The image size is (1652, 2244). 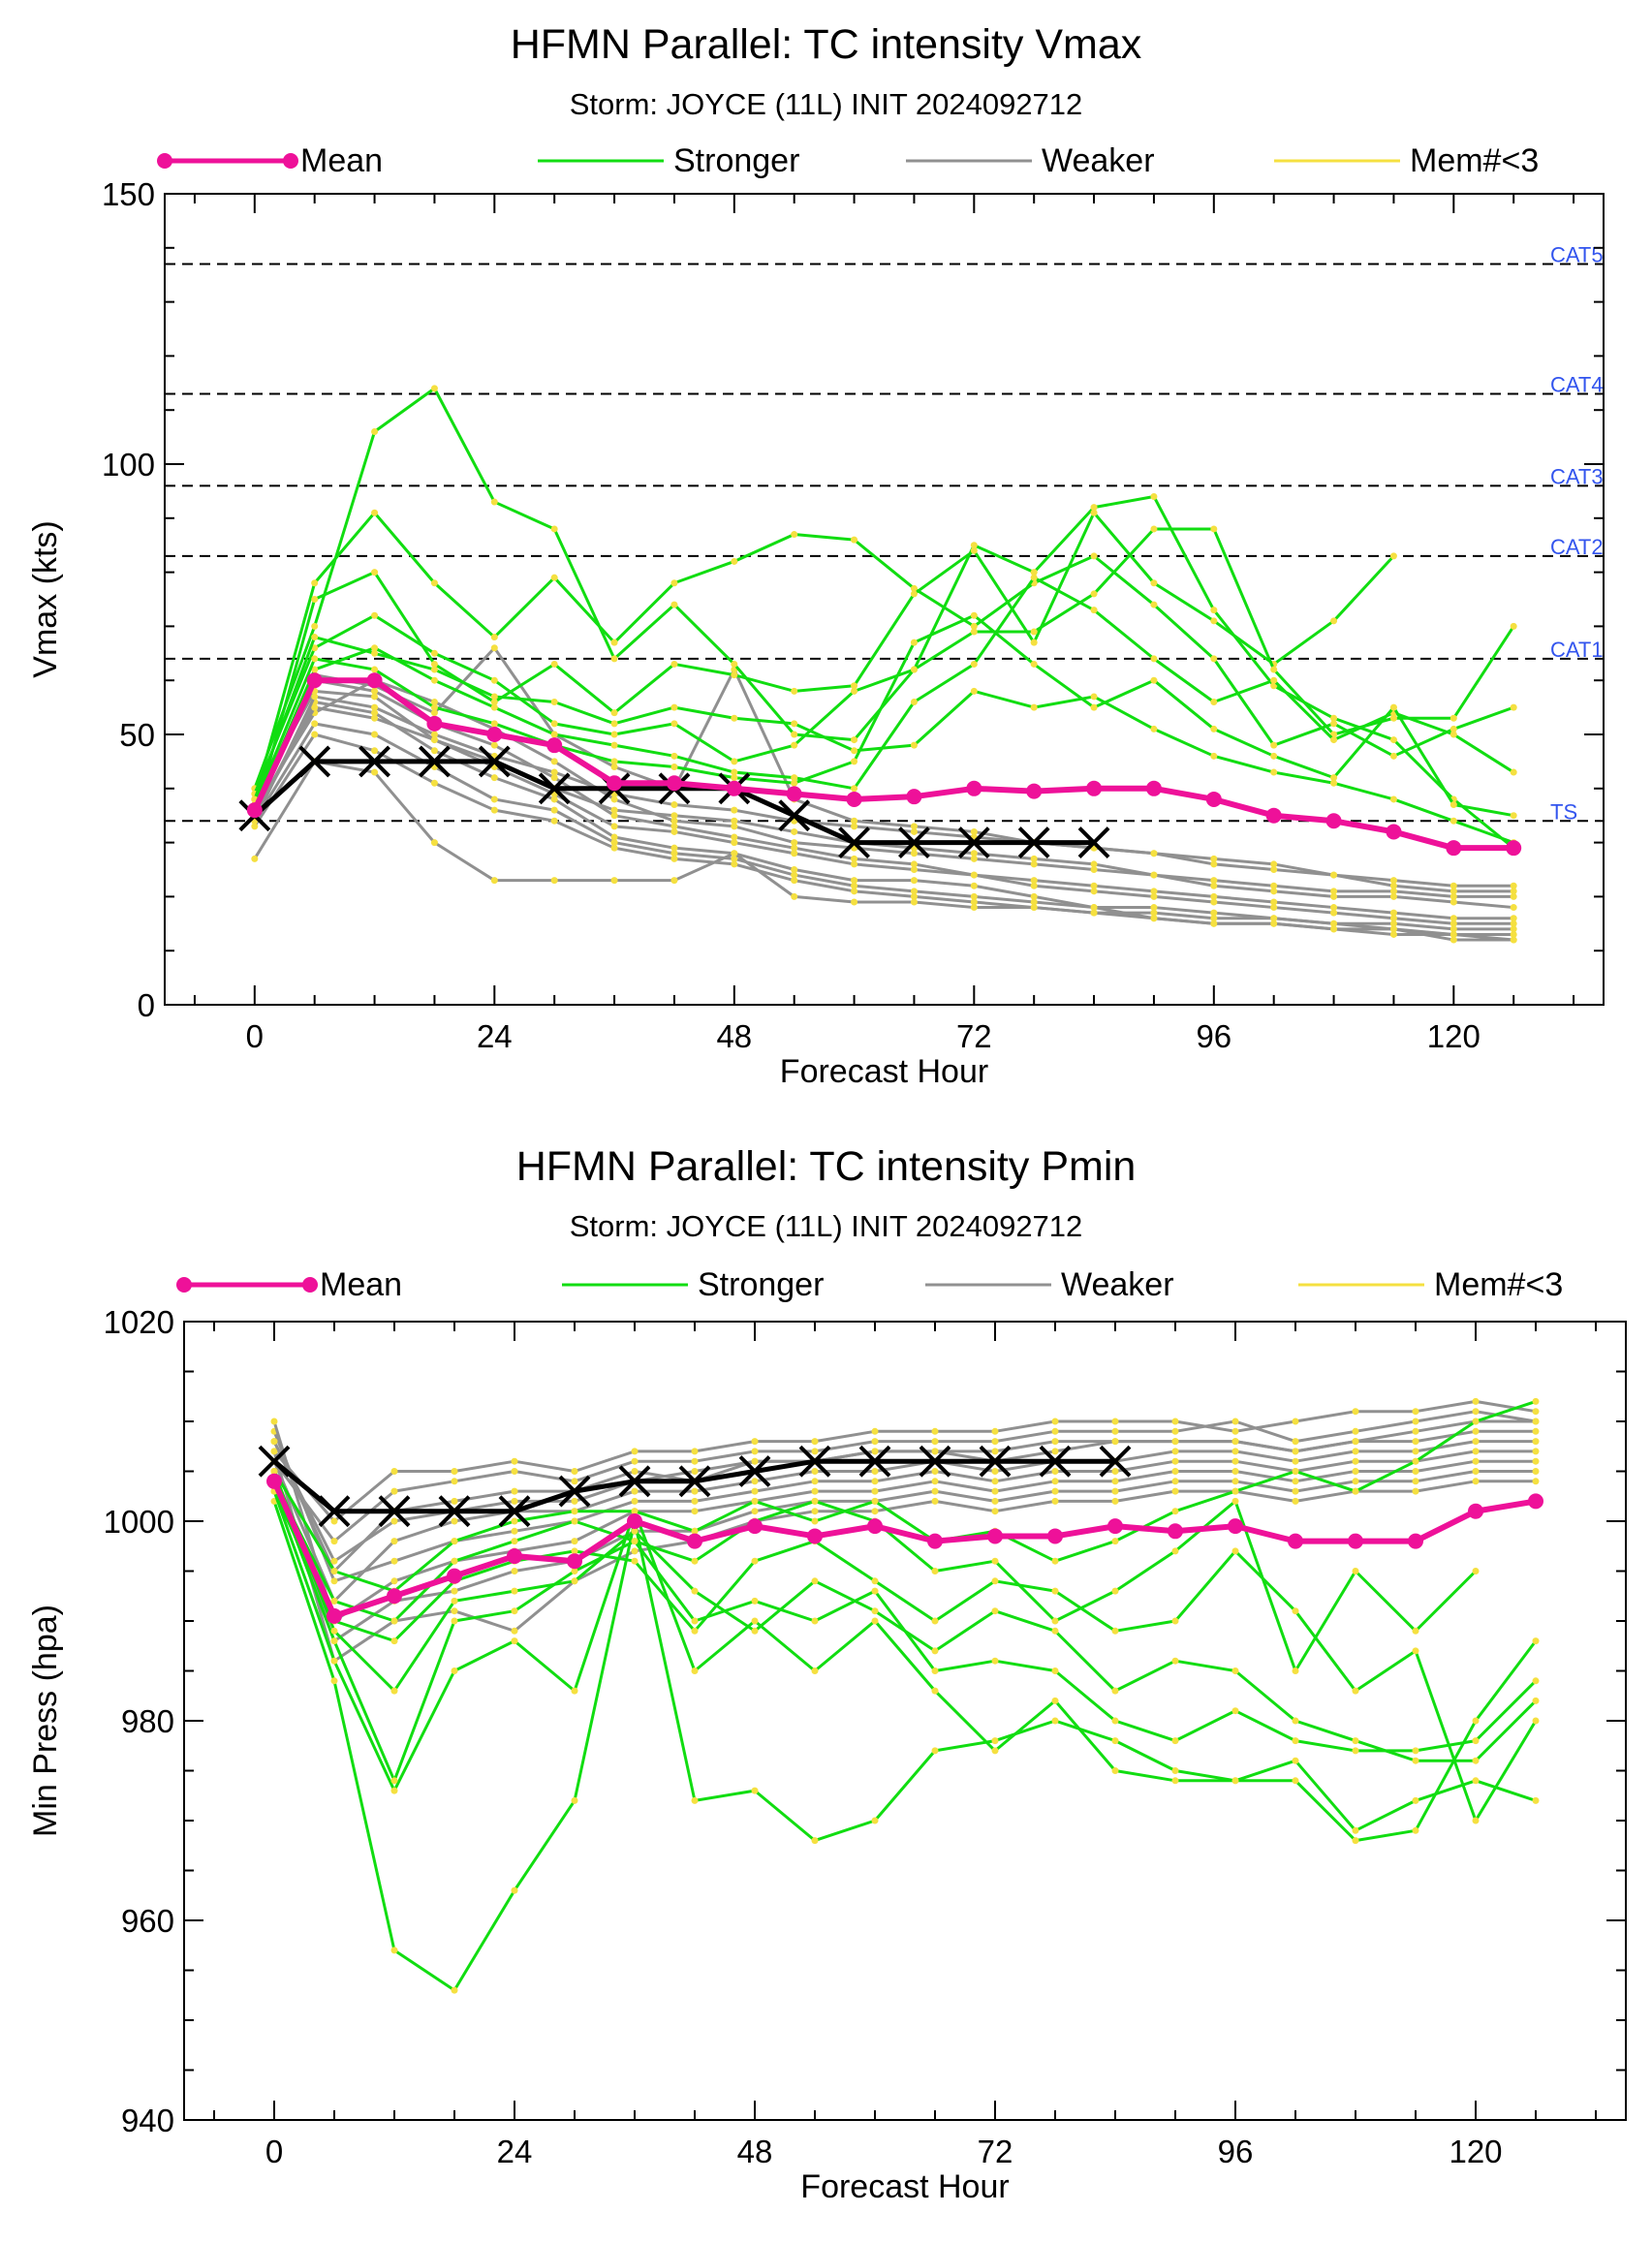 What do you see at coordinates (146, 1005) in the screenshot?
I see `y-tick-label: 0` at bounding box center [146, 1005].